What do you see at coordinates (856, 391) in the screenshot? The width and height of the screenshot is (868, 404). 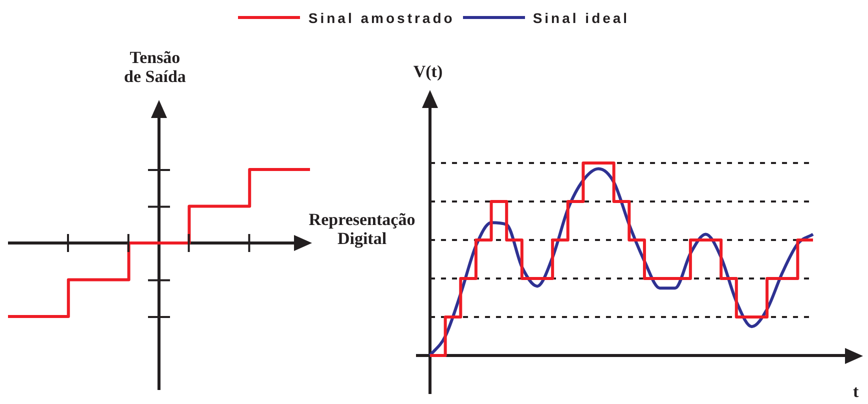 I see `x-axis-title: t` at bounding box center [856, 391].